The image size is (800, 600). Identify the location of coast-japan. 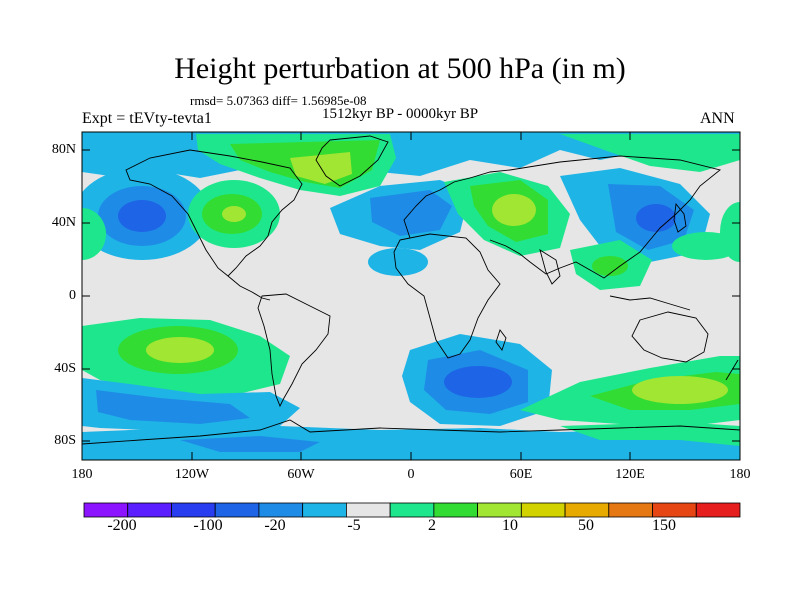
(680, 217).